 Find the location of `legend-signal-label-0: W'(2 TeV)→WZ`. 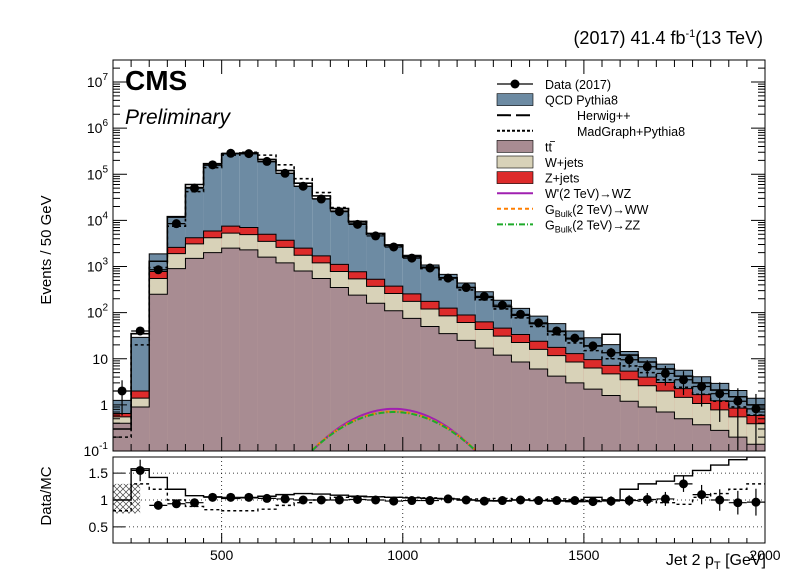

legend-signal-label-0: W'(2 TeV)→WZ is located at coordinates (588, 194).